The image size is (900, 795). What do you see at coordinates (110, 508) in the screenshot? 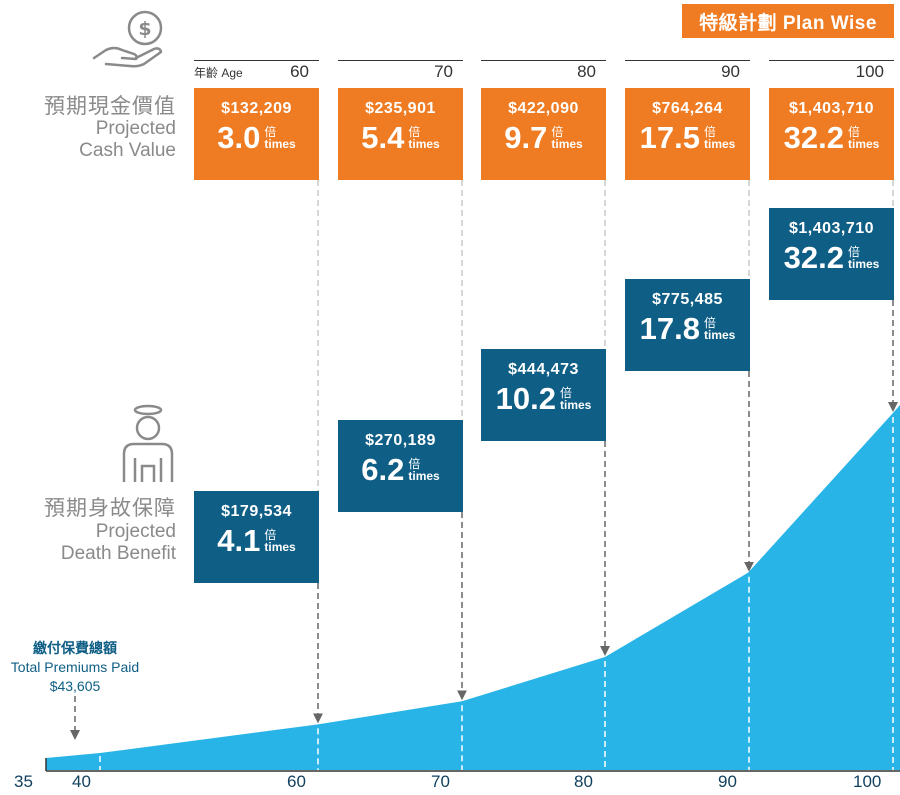
I see `death-benefit-label-zh: 預期身故保障` at bounding box center [110, 508].